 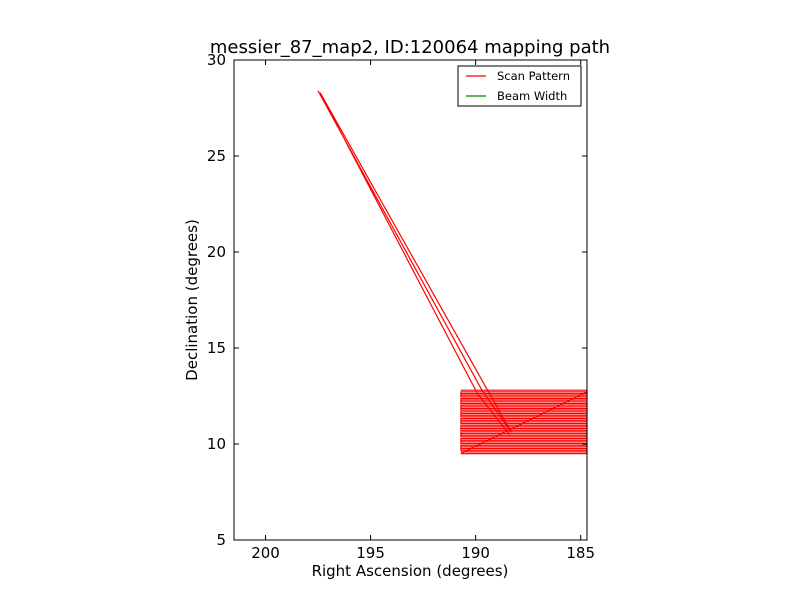 I want to click on scan-pattern-slew-line, so click(x=414, y=262).